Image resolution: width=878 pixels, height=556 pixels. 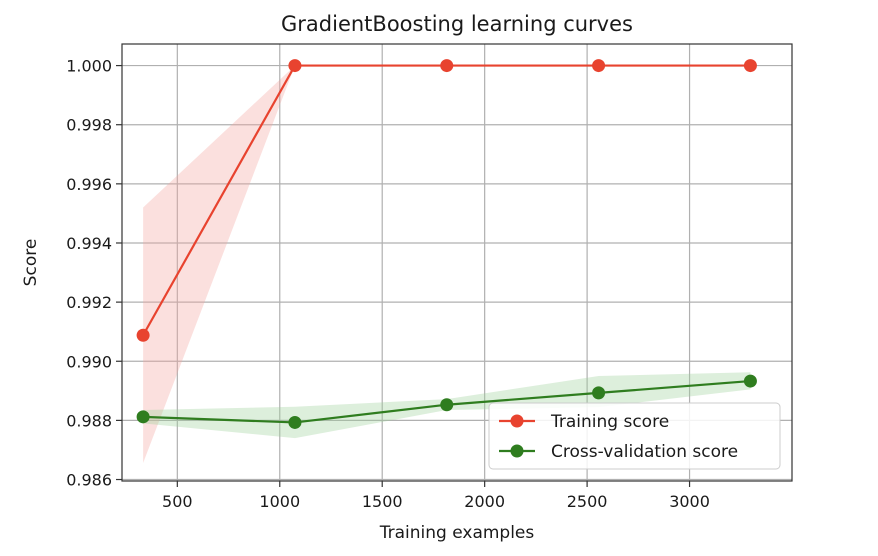 I want to click on x-tick-label: 500, so click(x=177, y=501).